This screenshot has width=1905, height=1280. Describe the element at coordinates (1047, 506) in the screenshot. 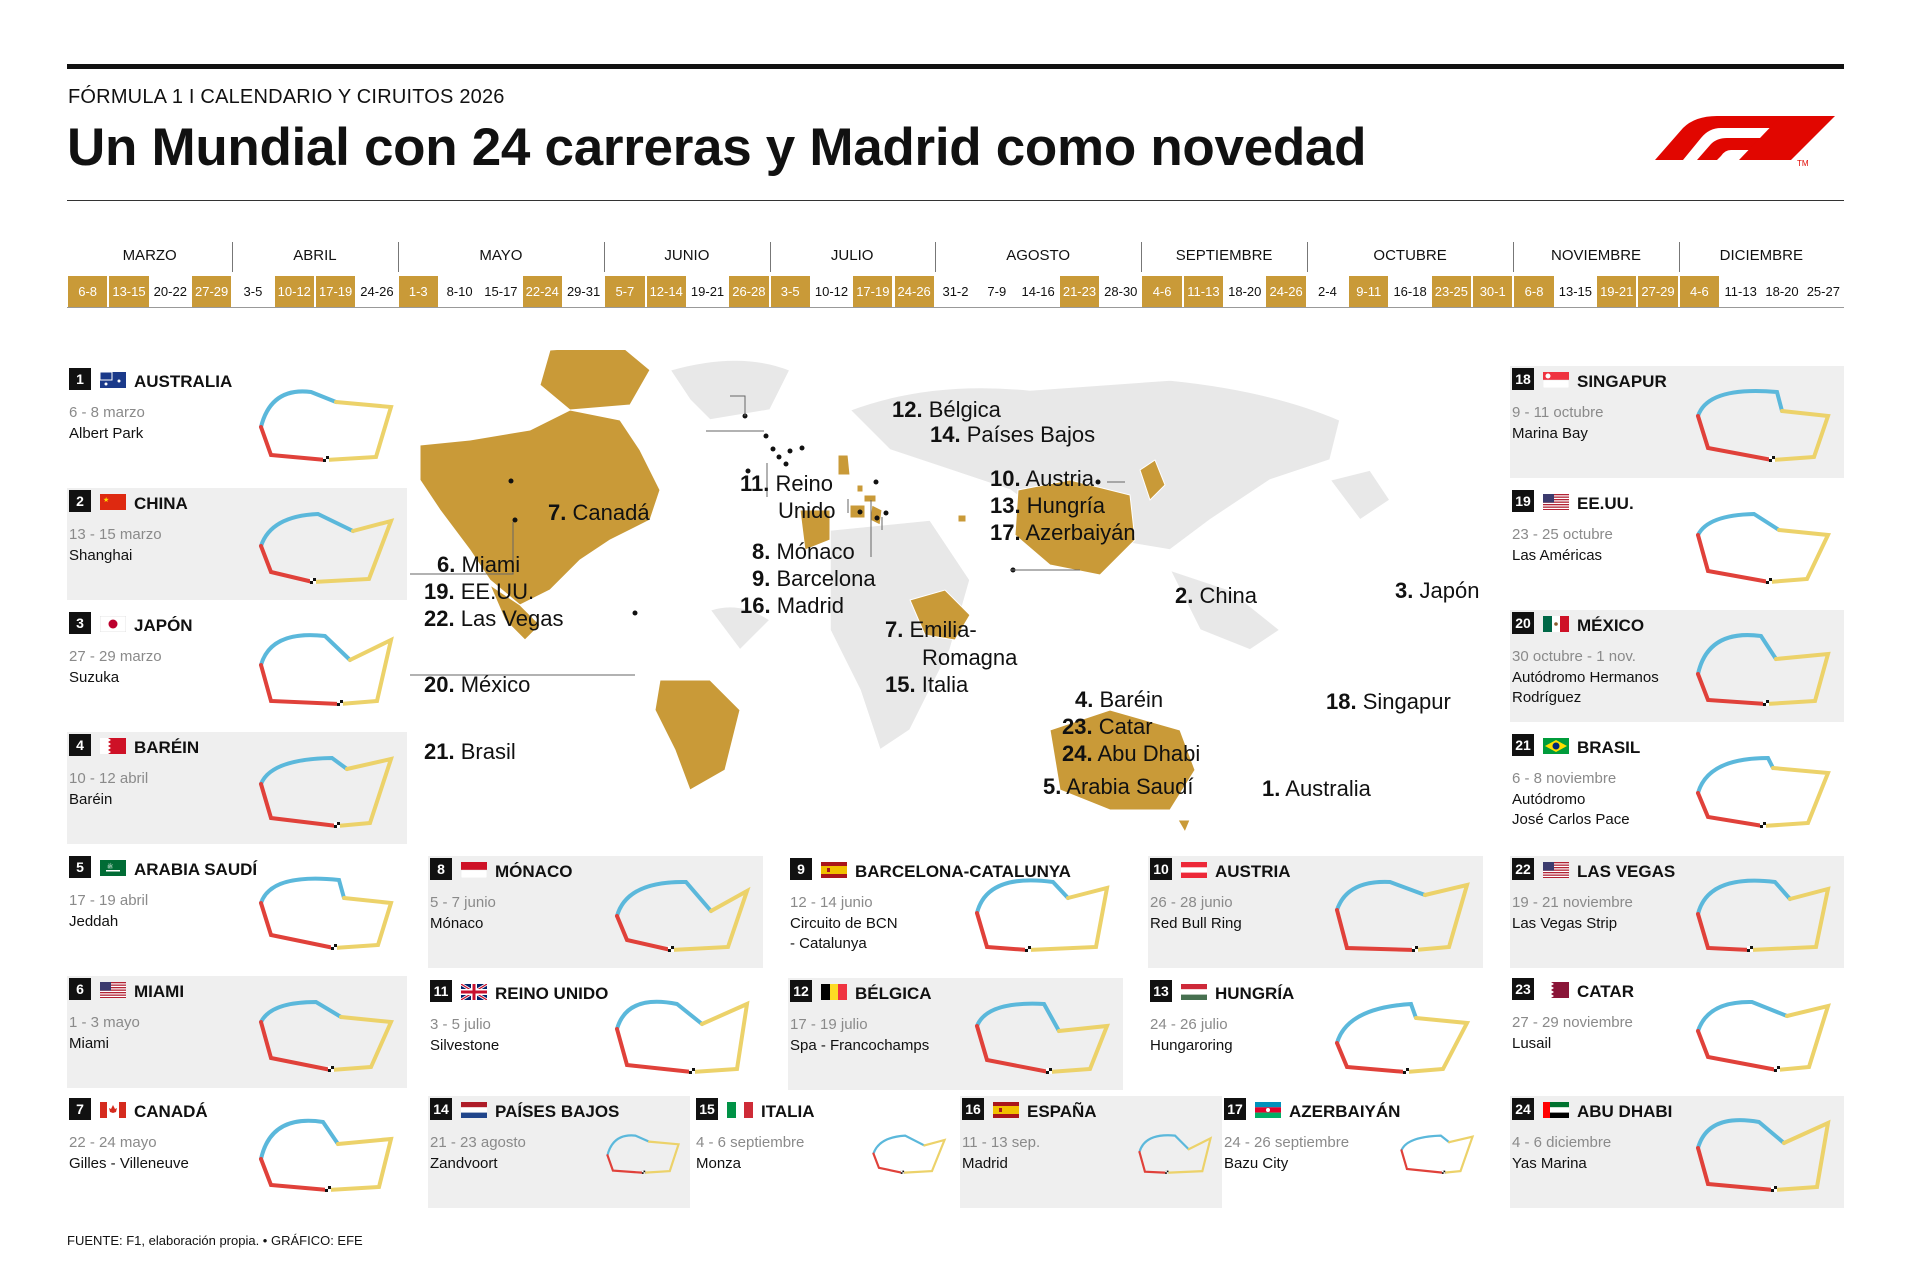

I see `map-label: 13. Hungría` at that location.